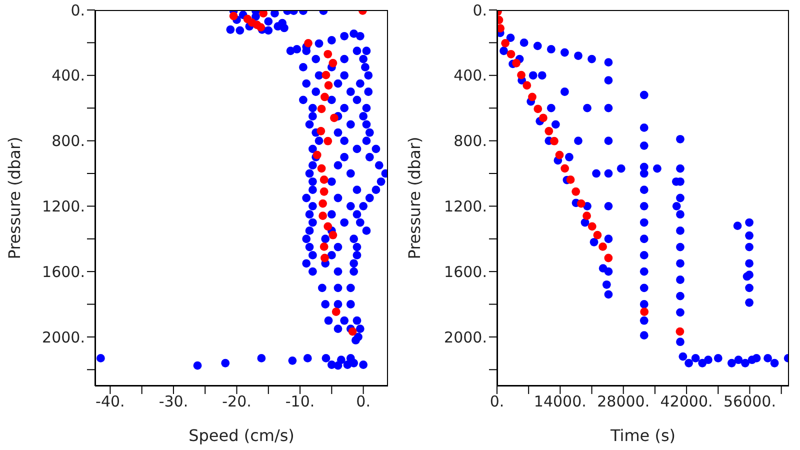  I want to click on x-tick-label: -10., so click(300, 401).